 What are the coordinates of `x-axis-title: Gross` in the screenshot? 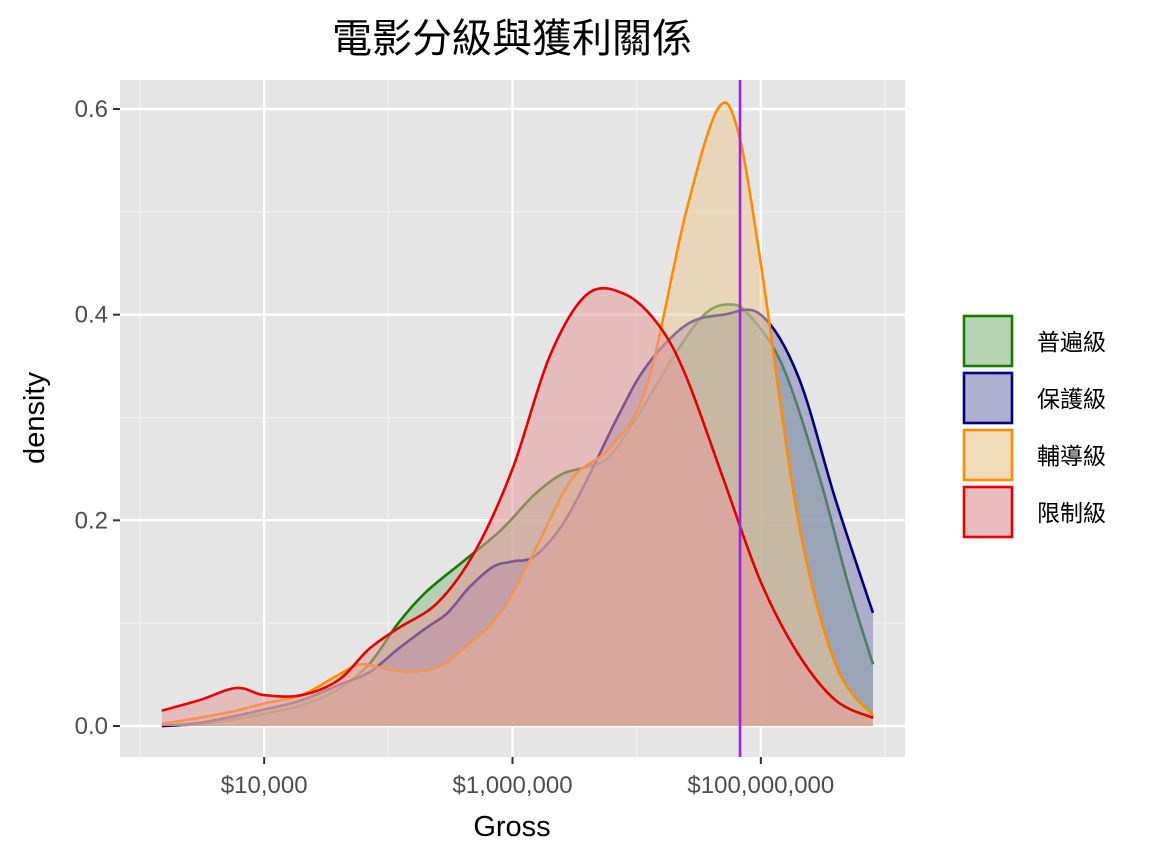 It's located at (511, 827).